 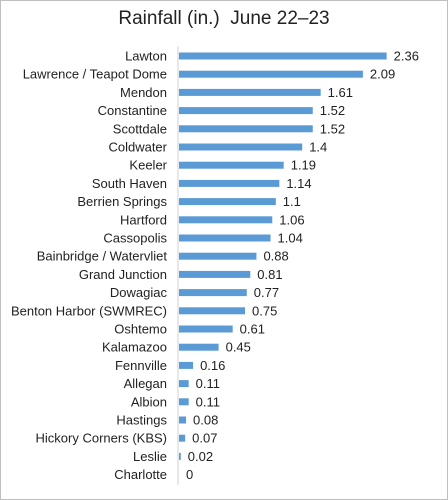 What do you see at coordinates (406, 56) in the screenshot?
I see `value-label: 2.36` at bounding box center [406, 56].